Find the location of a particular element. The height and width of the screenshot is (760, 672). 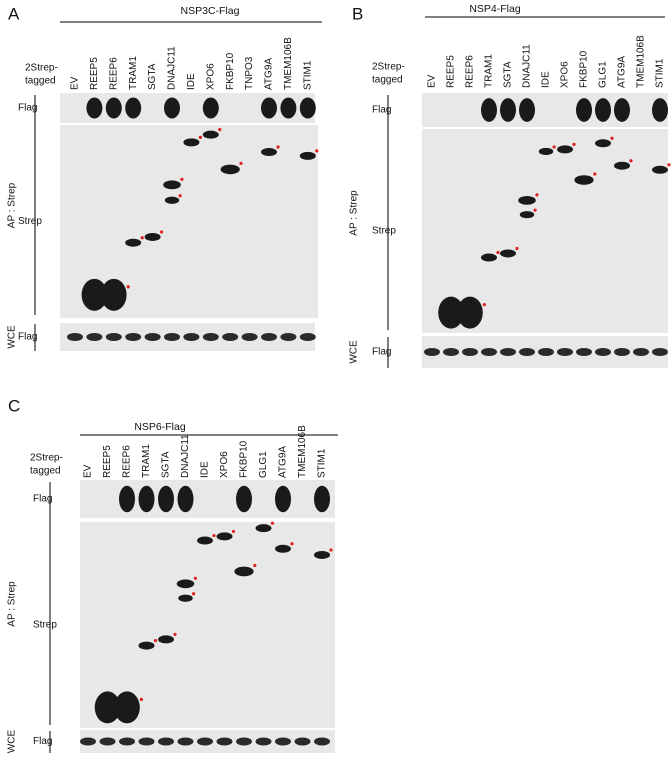

lane-label: TNPO3 is located at coordinates (249, 73).